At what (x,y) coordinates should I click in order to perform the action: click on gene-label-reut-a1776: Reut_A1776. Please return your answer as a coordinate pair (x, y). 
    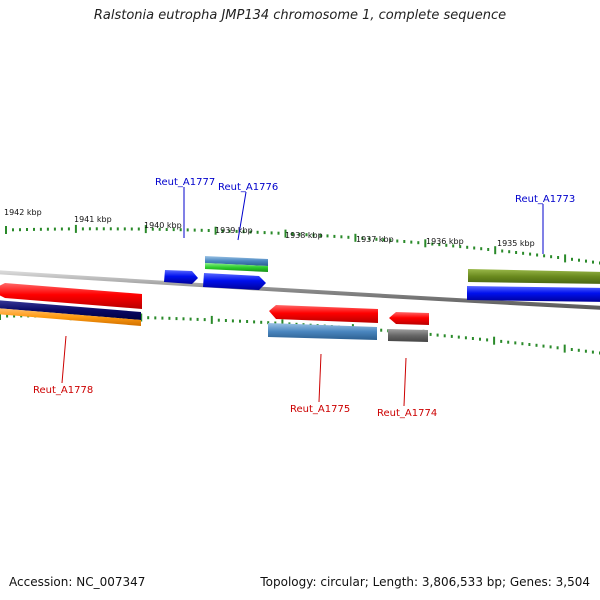
    Looking at the image, I should click on (248, 187).